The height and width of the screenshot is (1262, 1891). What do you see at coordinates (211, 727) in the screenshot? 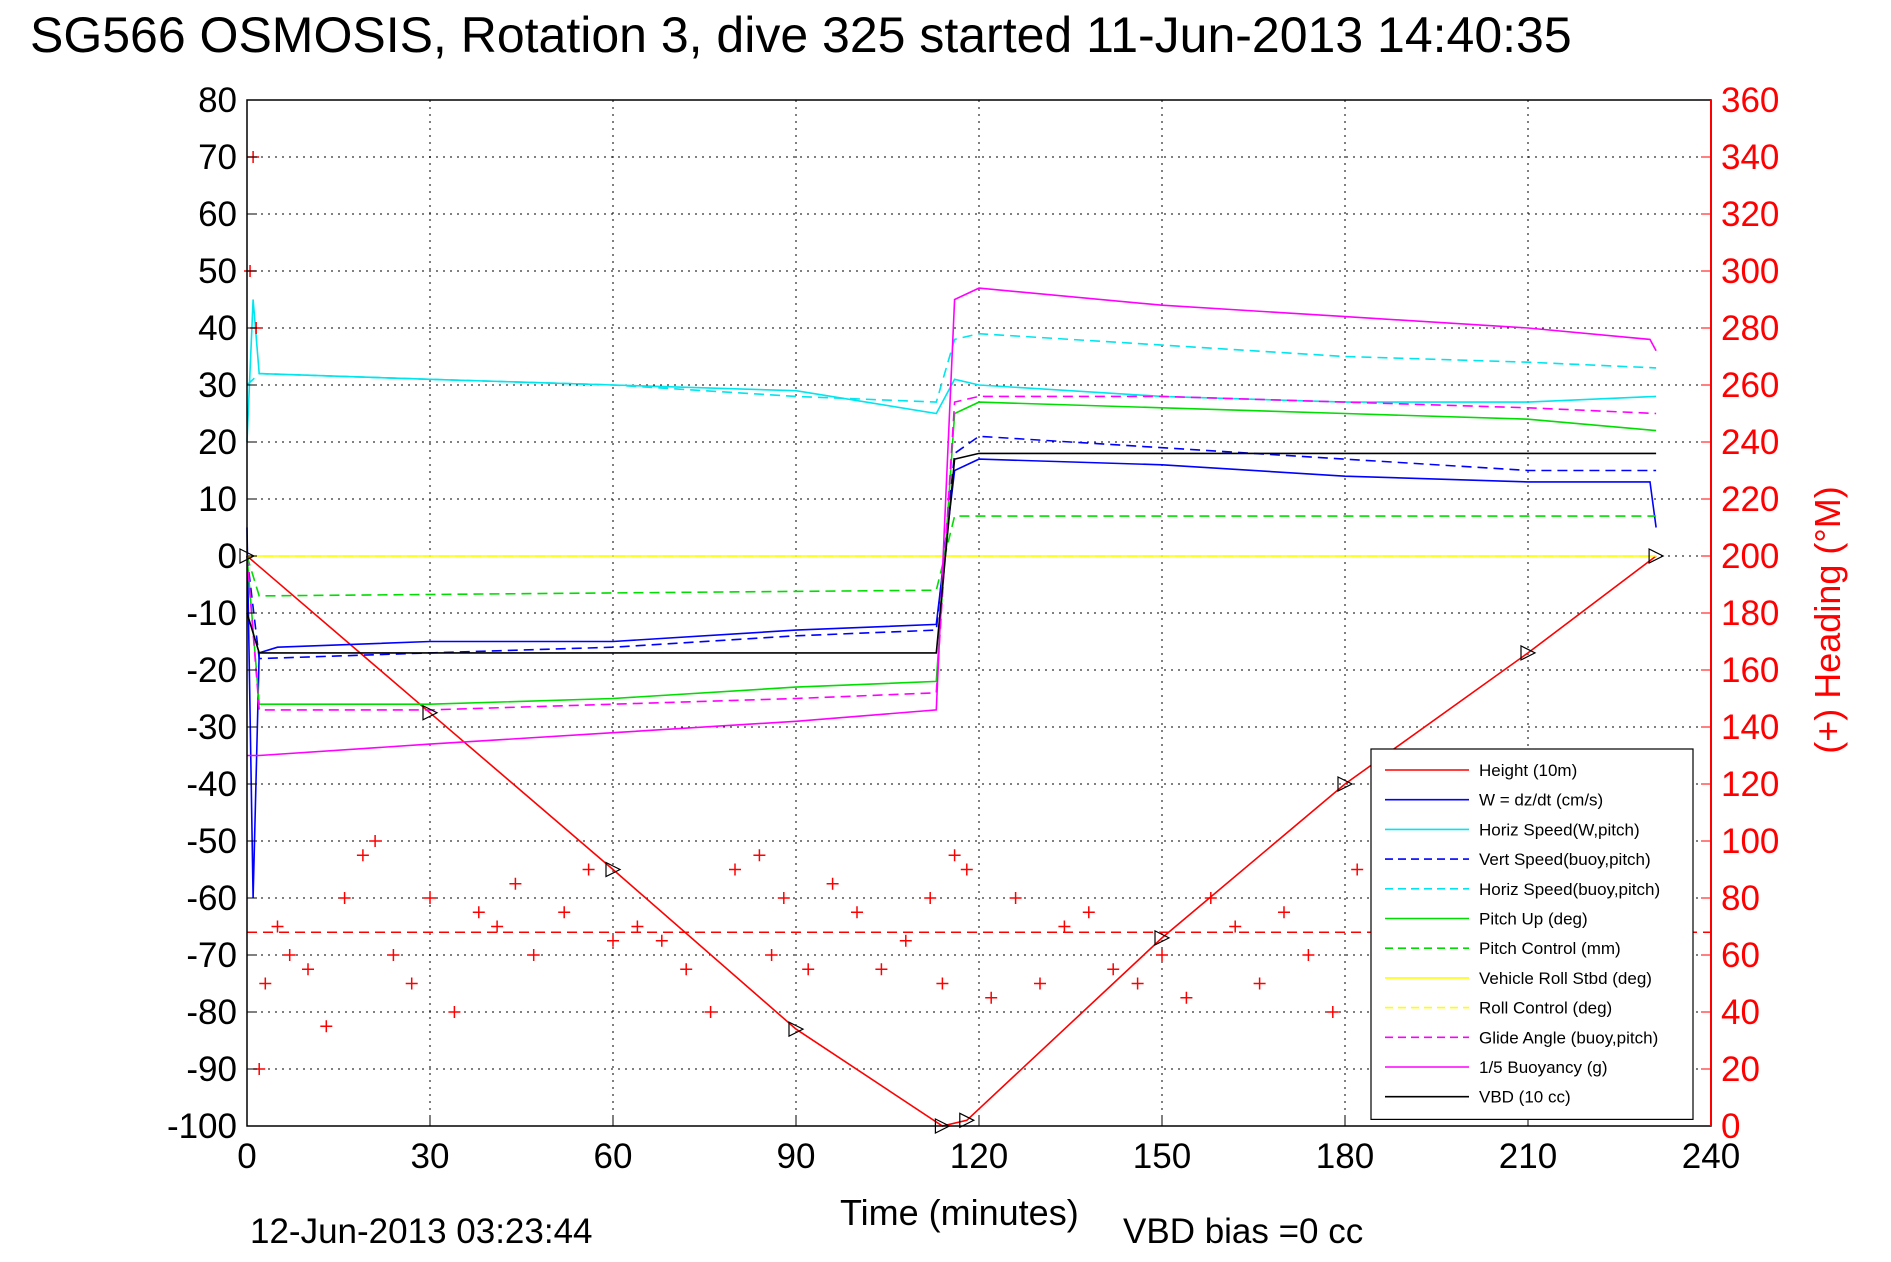
I see `y-tick-label: -30` at bounding box center [211, 727].